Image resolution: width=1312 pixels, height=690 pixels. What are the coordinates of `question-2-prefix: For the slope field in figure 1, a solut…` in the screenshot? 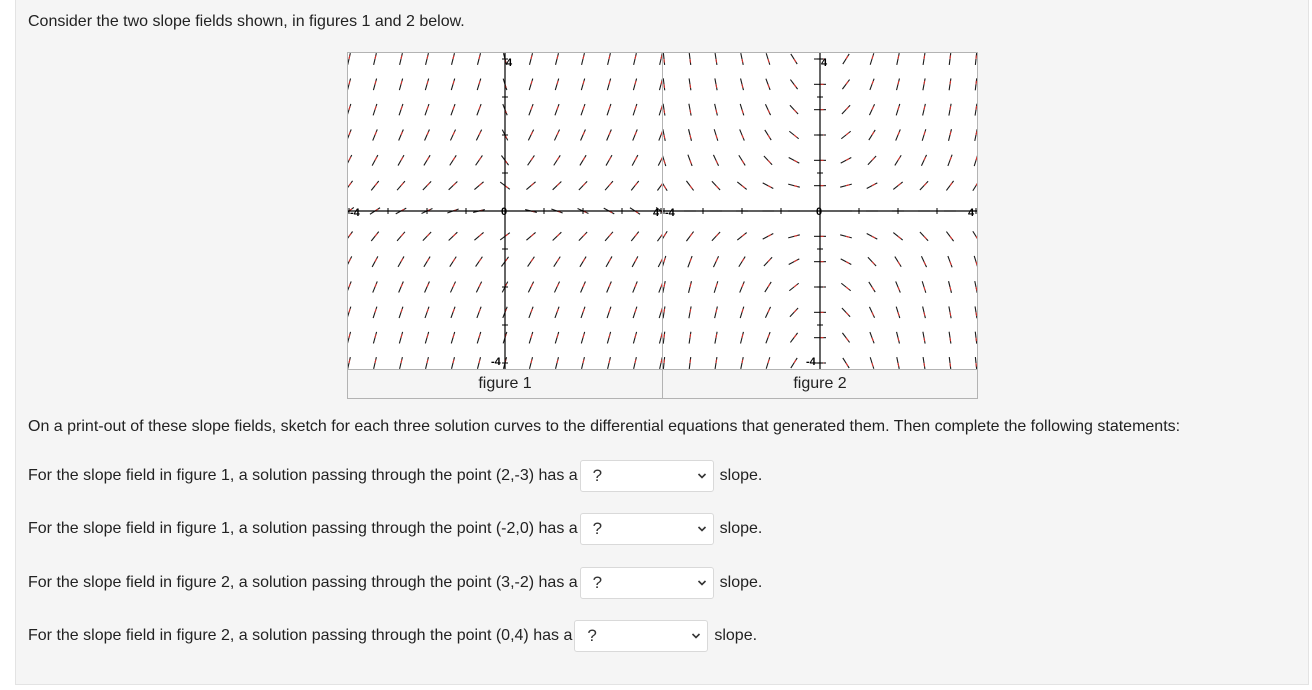 It's located at (303, 528).